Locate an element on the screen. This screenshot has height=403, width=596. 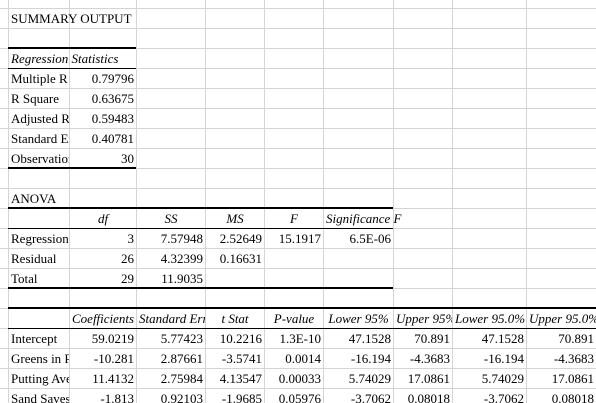
anova-title: ANOVA is located at coordinates (34, 198).